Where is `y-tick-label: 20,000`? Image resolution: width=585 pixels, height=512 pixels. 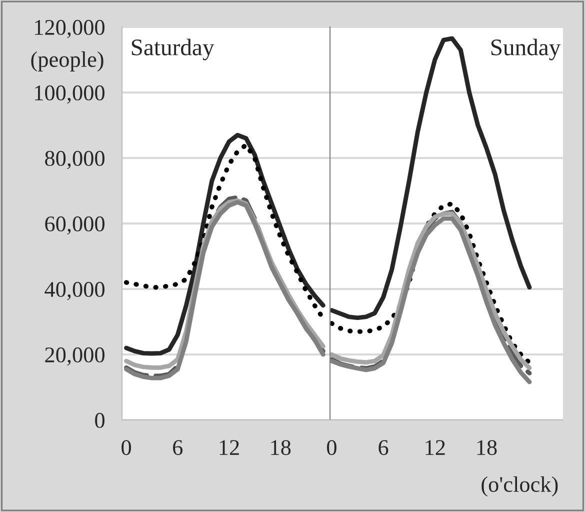 y-tick-label: 20,000 is located at coordinates (74, 356).